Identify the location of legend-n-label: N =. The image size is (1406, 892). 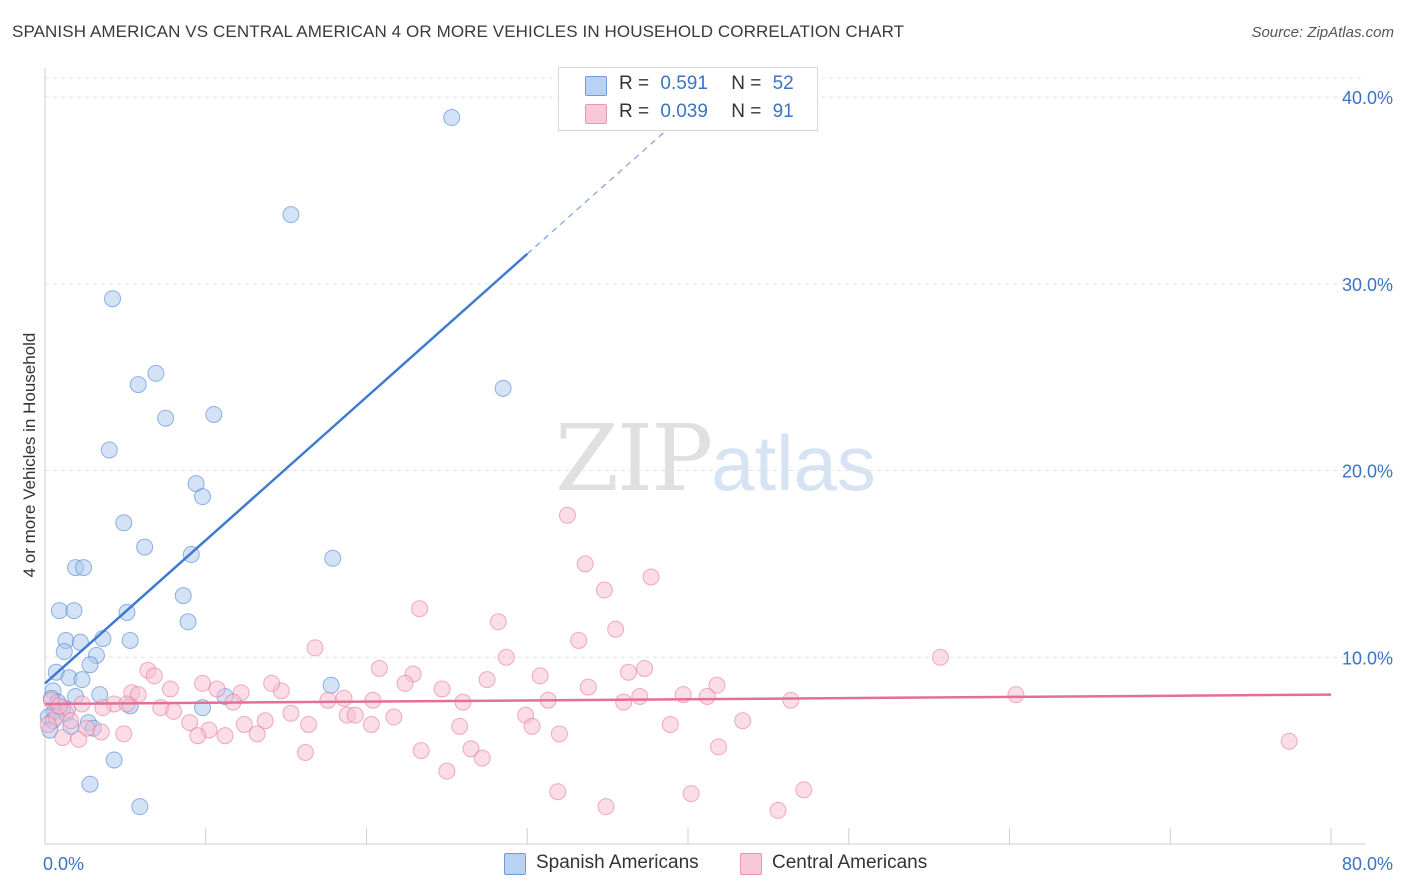
(746, 111).